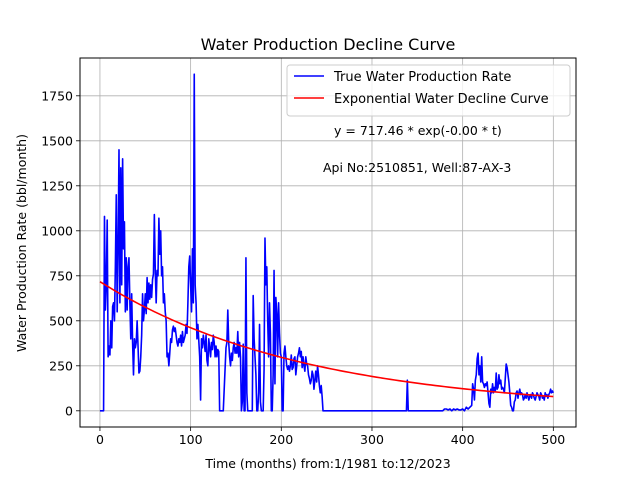 Image resolution: width=640 pixels, height=480 pixels. What do you see at coordinates (327, 463) in the screenshot?
I see `x-axis-label: Time (months) from:1/1981 to:12/2023` at bounding box center [327, 463].